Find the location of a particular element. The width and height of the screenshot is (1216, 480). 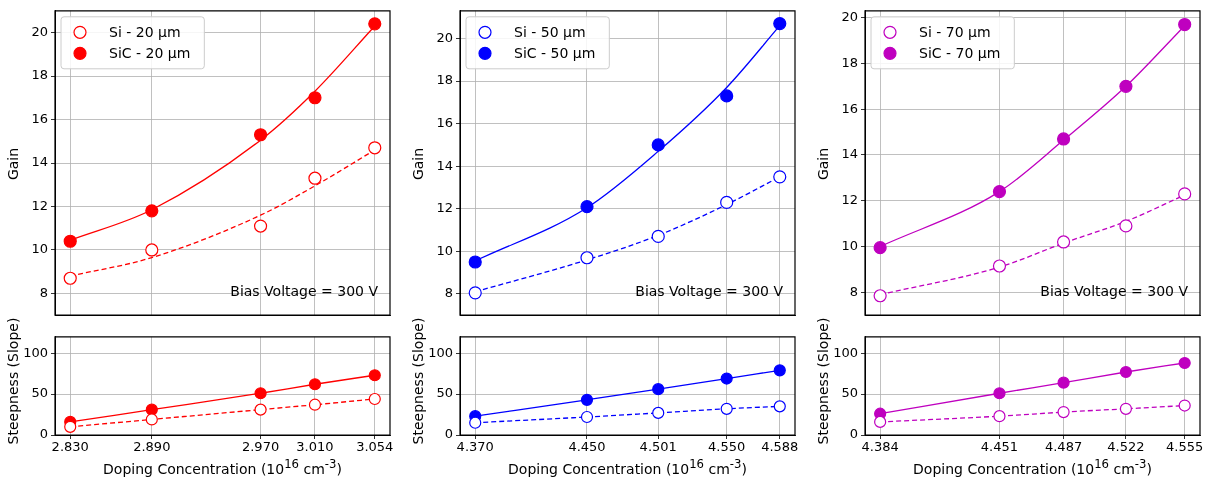

y-axis-title: Gain is located at coordinates (13, 164).